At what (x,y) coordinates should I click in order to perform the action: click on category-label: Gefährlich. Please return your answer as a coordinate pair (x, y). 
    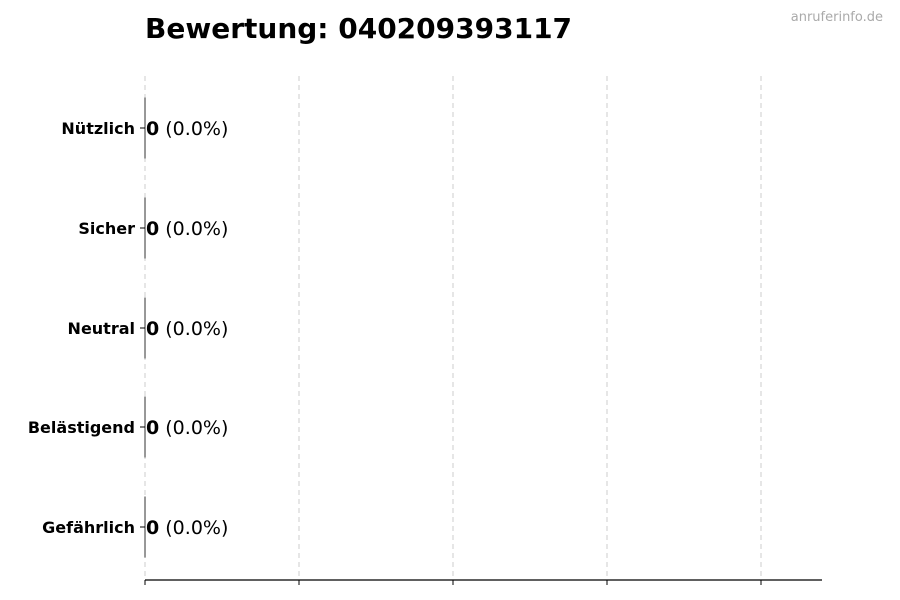
    Looking at the image, I should click on (88, 527).